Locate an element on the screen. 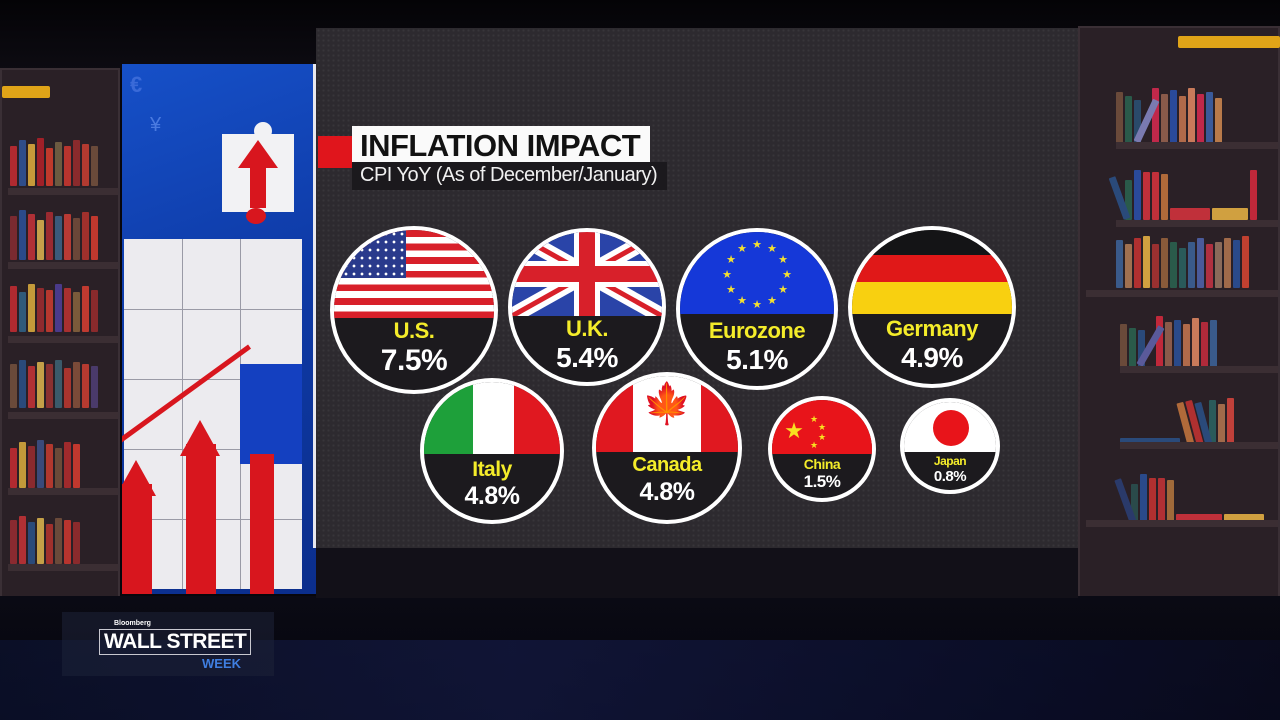 The width and height of the screenshot is (1280, 720). show-logo: Bloomberg WALL STREET WEEK is located at coordinates (168, 644).